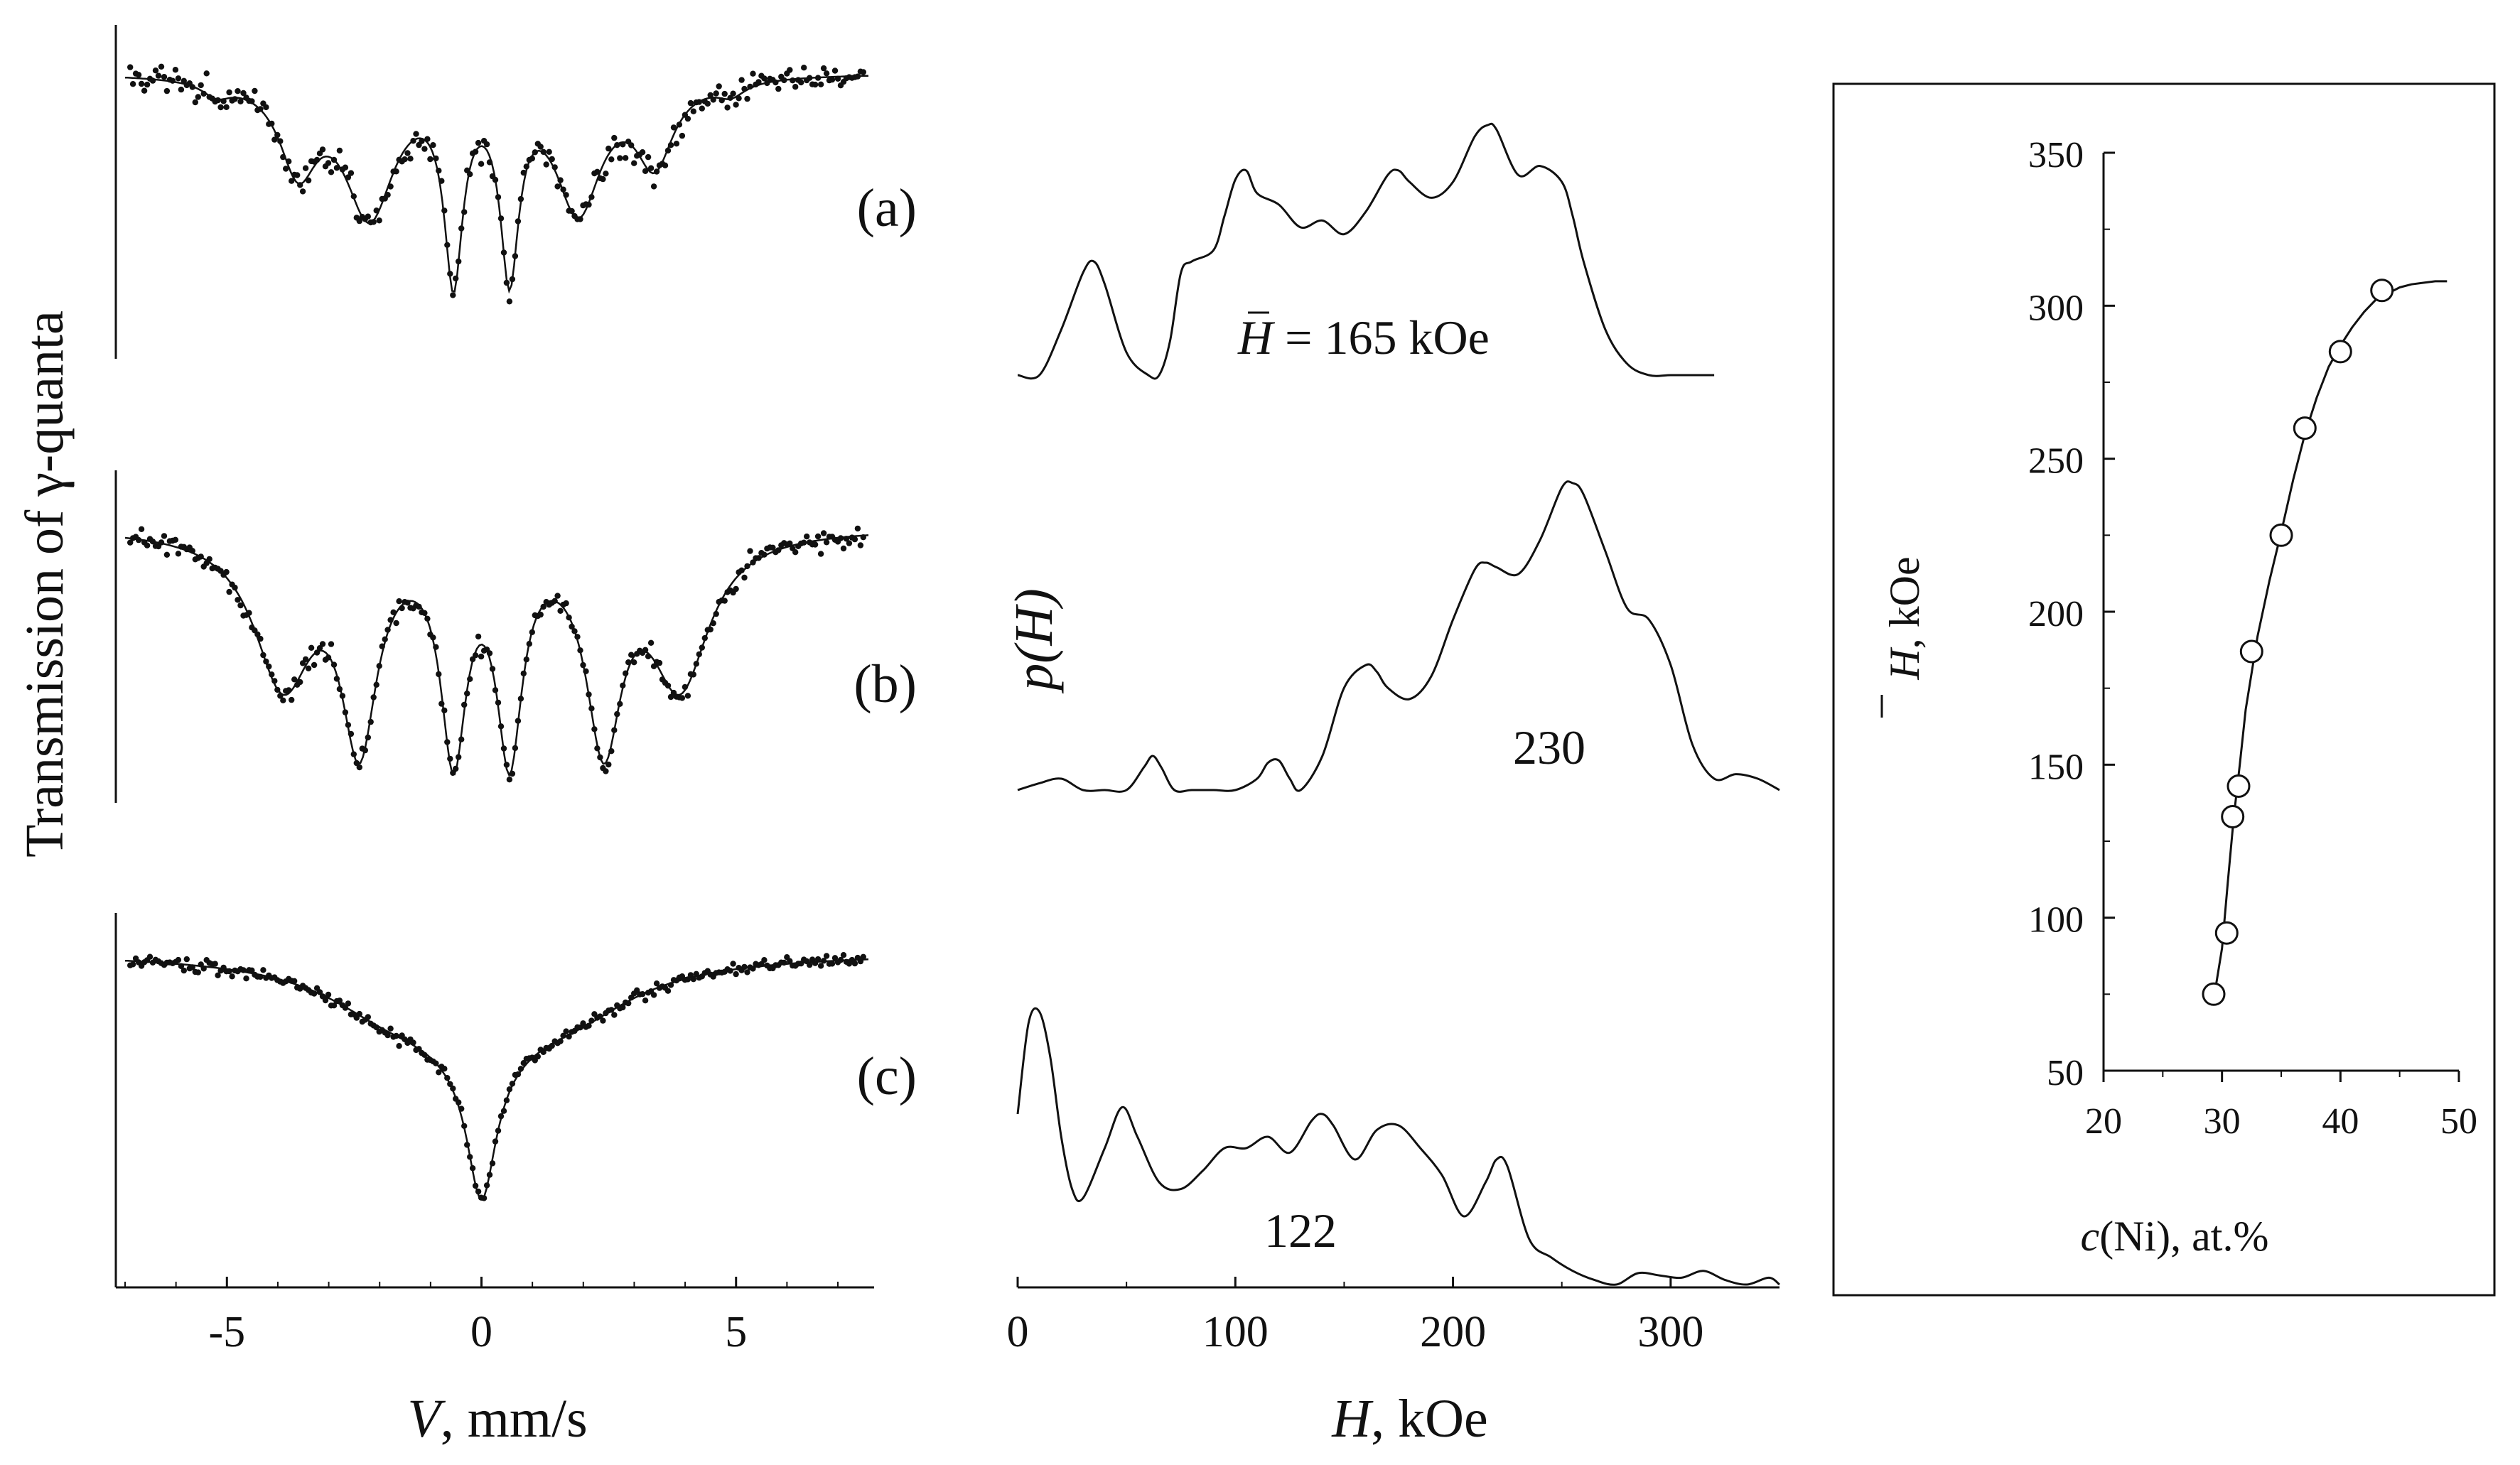  I want to click on inset-x-tick-label: 20, so click(2103, 1121).